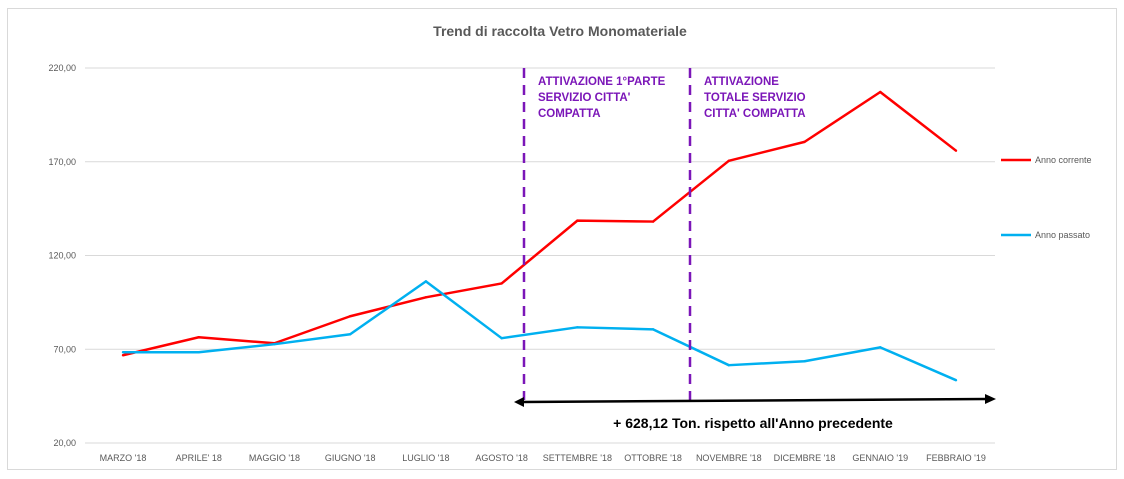 Image resolution: width=1124 pixels, height=479 pixels. Describe the element at coordinates (274, 458) in the screenshot. I see `x-tick-label: MAGGIO '18` at that location.